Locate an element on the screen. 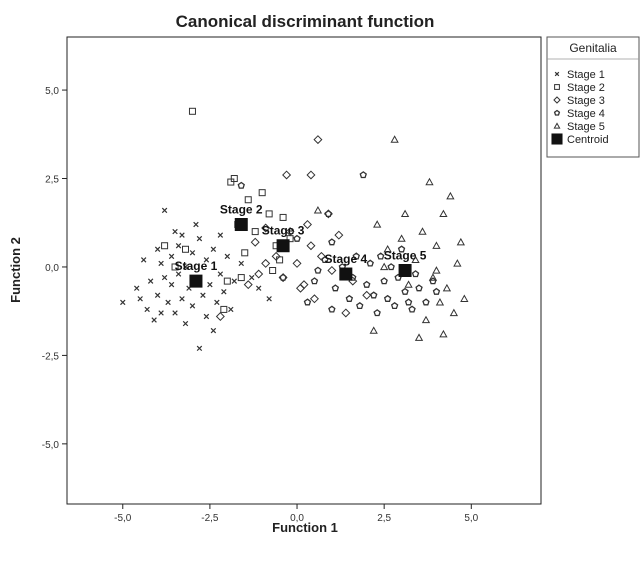  legend-entry-label: Stage 5 is located at coordinates (586, 127).